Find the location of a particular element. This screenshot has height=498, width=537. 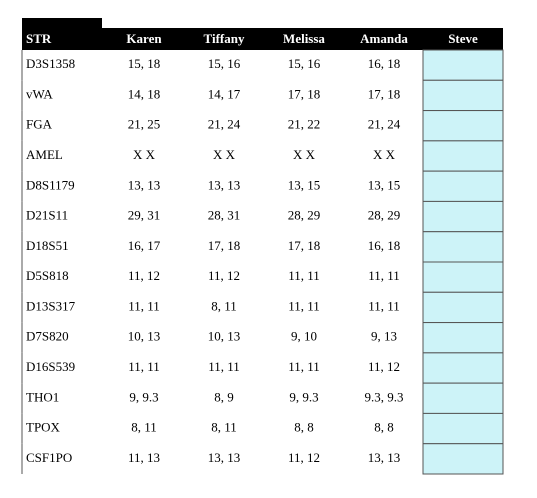

column-header: STR is located at coordinates (39, 38).